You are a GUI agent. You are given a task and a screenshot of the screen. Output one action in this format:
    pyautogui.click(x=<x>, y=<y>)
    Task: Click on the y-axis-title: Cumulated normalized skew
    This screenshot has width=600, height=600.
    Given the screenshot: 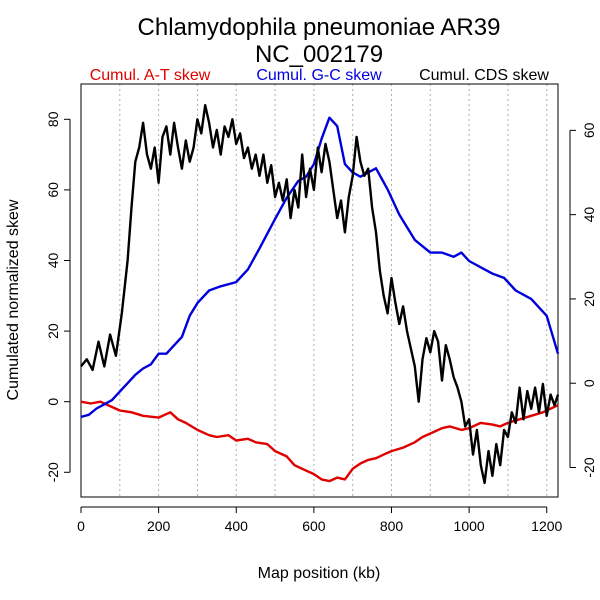 What is the action you would take?
    pyautogui.click(x=13, y=299)
    